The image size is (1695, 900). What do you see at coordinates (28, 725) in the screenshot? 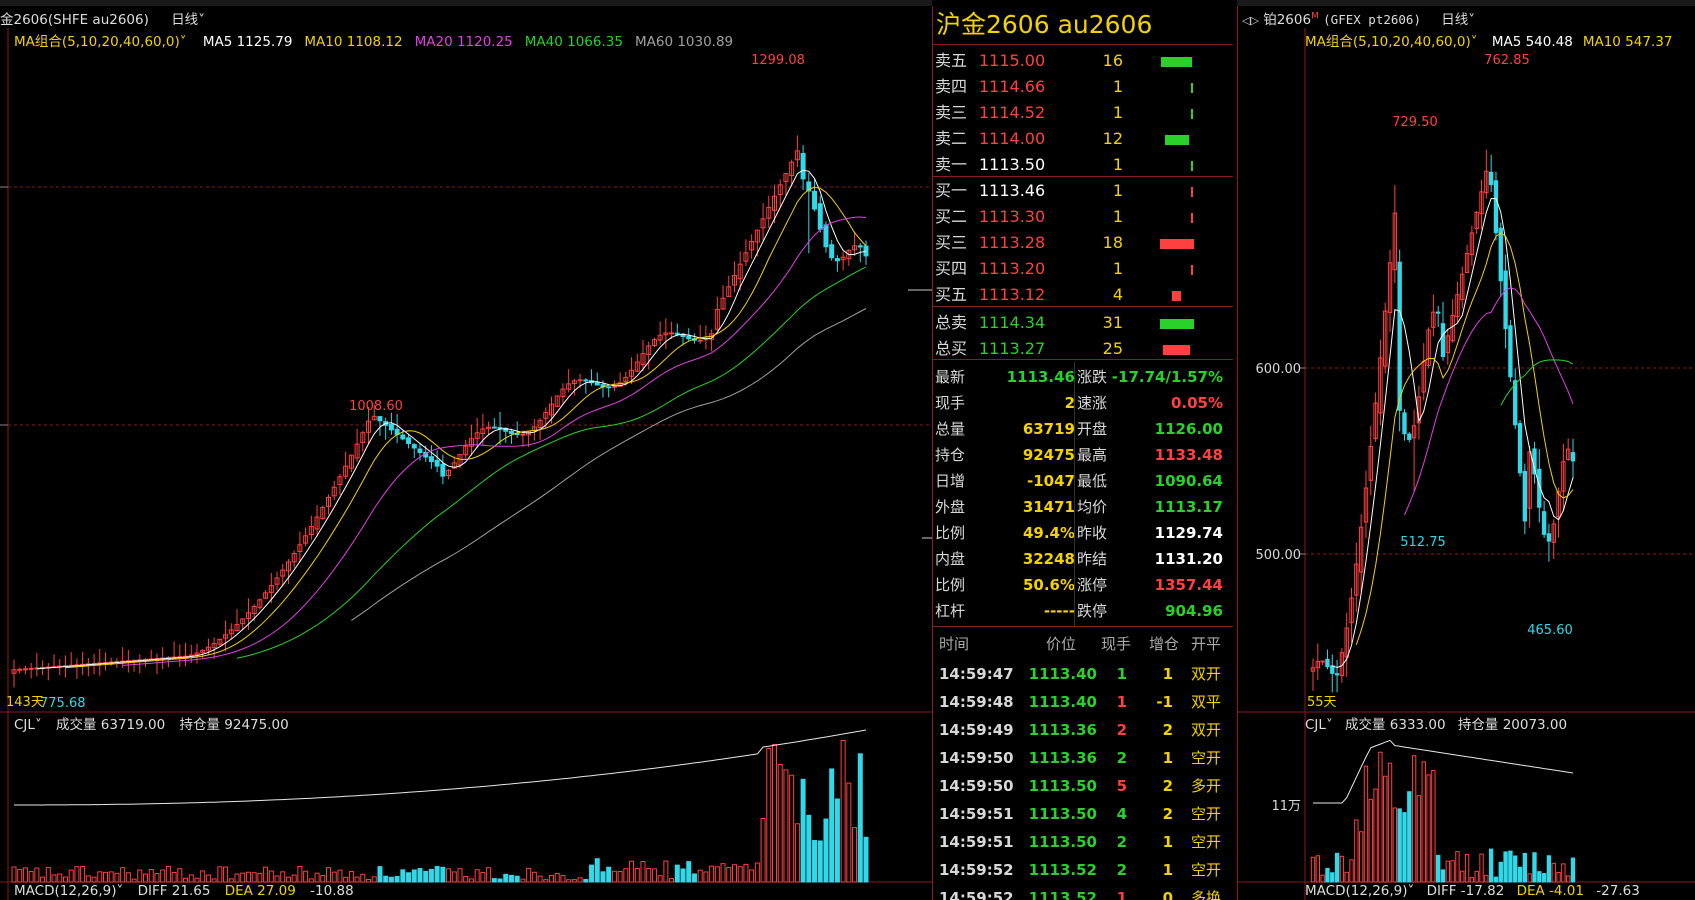
I see `left-vol-indicator-selector: CJL˅` at bounding box center [28, 725].